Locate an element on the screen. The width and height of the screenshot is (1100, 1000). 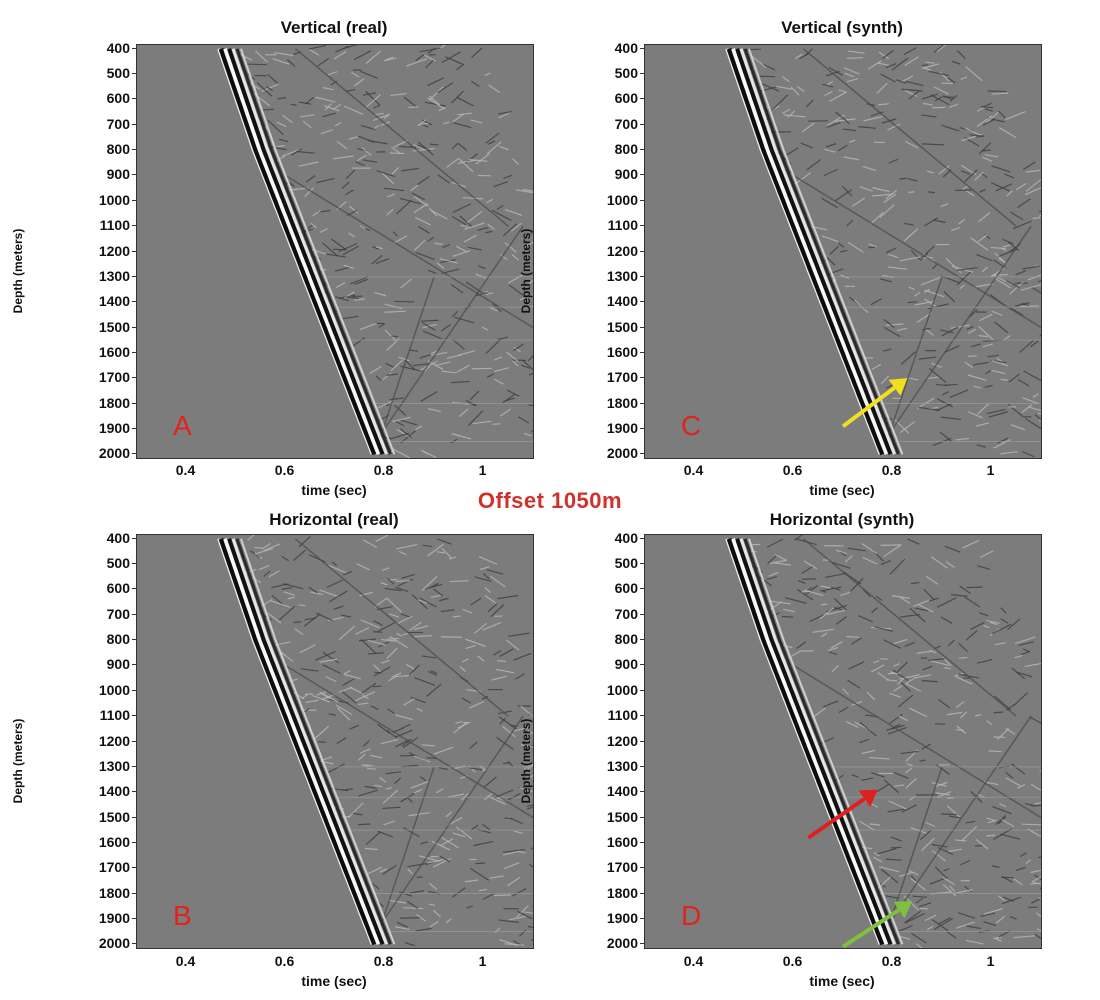
y-tick-label: 900 is located at coordinates (118, 174).